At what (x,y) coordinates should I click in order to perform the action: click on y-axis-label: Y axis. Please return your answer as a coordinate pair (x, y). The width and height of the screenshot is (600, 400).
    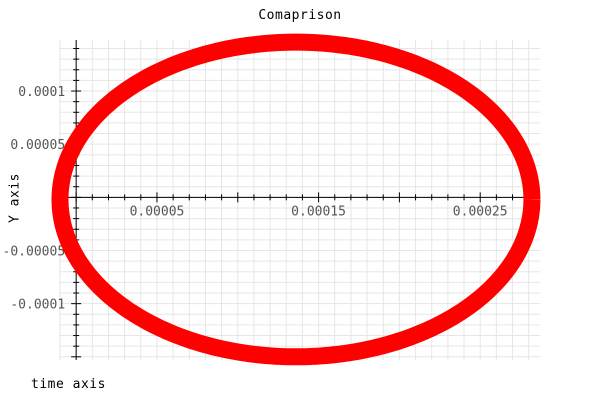
    Looking at the image, I should click on (15, 198).